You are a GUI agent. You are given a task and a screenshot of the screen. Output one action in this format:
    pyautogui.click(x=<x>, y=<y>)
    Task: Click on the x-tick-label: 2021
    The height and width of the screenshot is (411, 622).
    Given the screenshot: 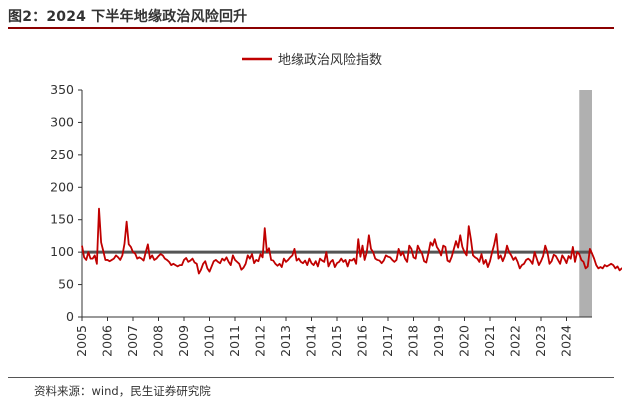 What is the action you would take?
    pyautogui.click(x=489, y=341)
    